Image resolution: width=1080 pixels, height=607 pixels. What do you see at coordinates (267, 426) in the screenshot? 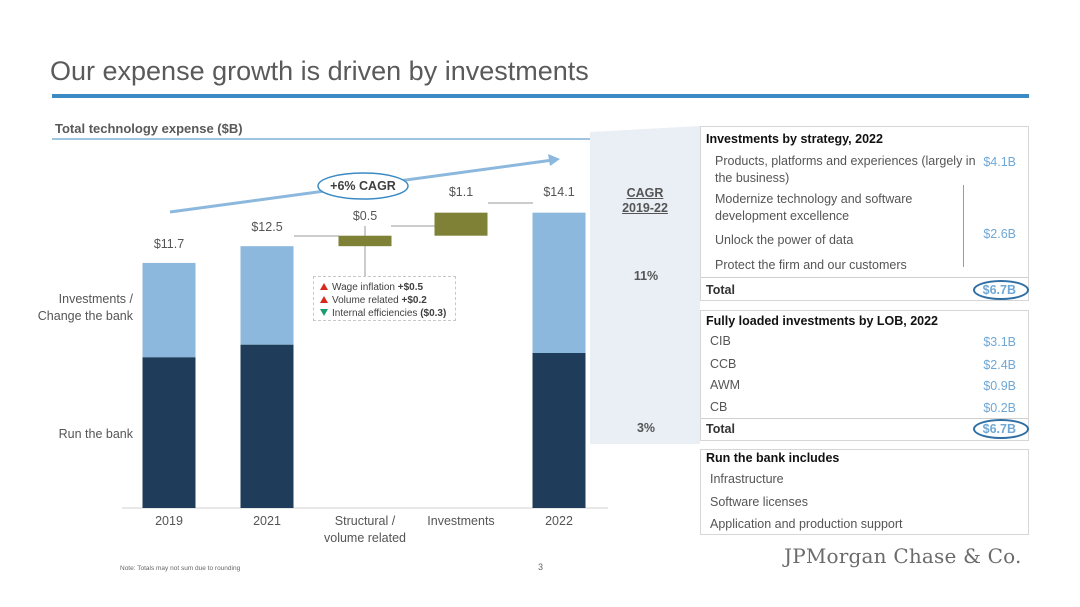
I see `bar-run-the-bank-2021` at bounding box center [267, 426].